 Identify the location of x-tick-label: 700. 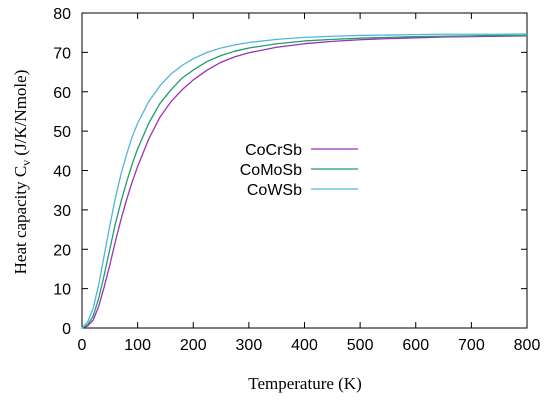
(471, 345).